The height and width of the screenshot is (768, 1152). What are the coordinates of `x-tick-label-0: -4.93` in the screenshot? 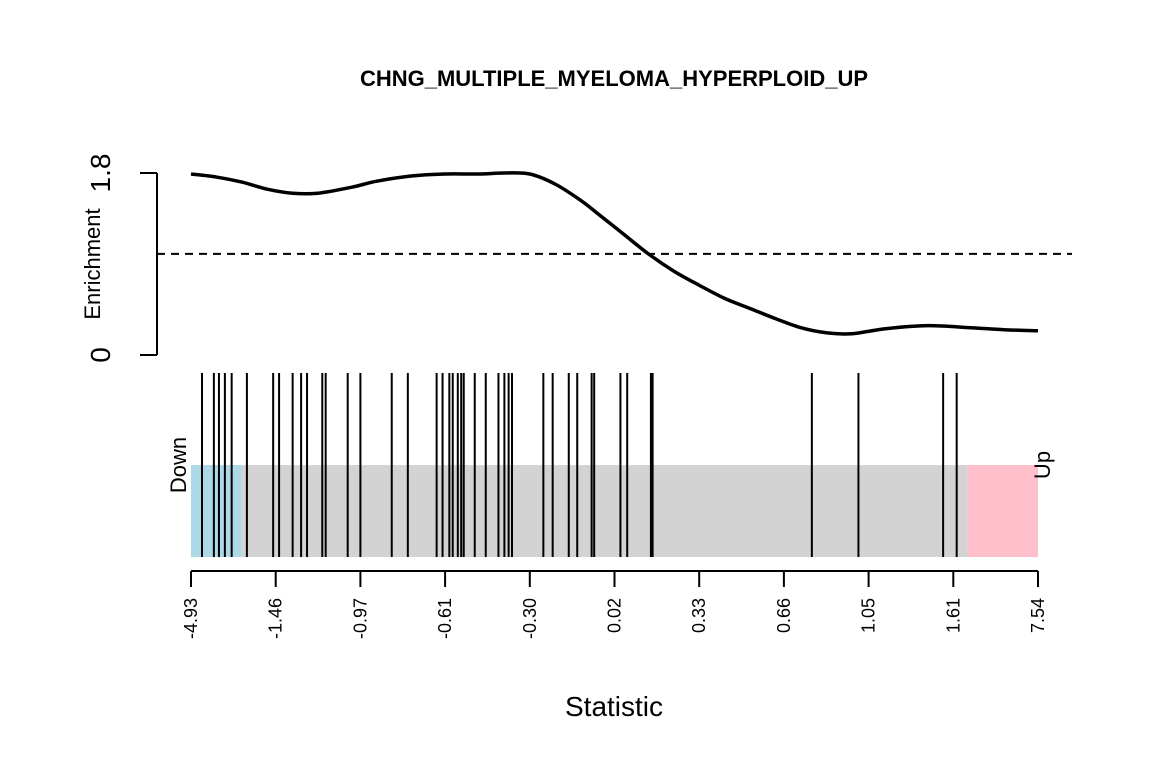 It's located at (191, 618).